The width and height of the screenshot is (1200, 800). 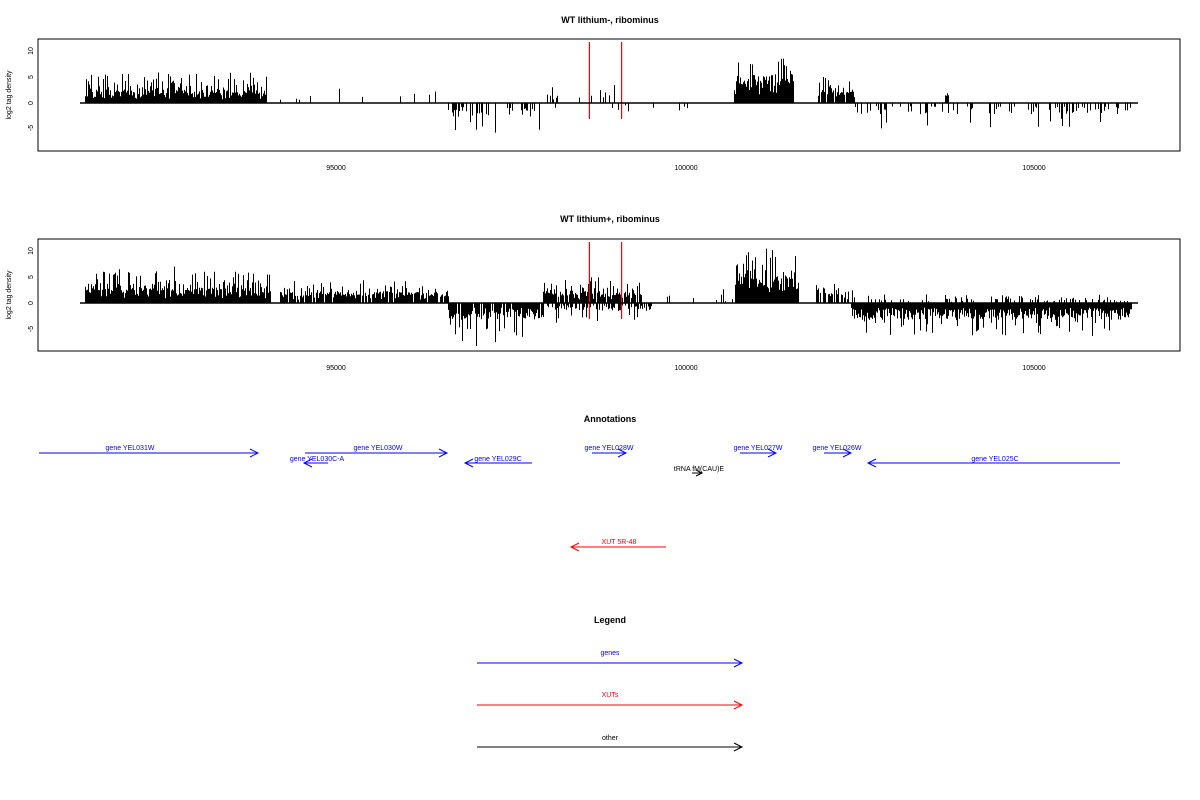 I want to click on feature-xut-5r-48: XUT 5R-48, so click(x=617, y=545).